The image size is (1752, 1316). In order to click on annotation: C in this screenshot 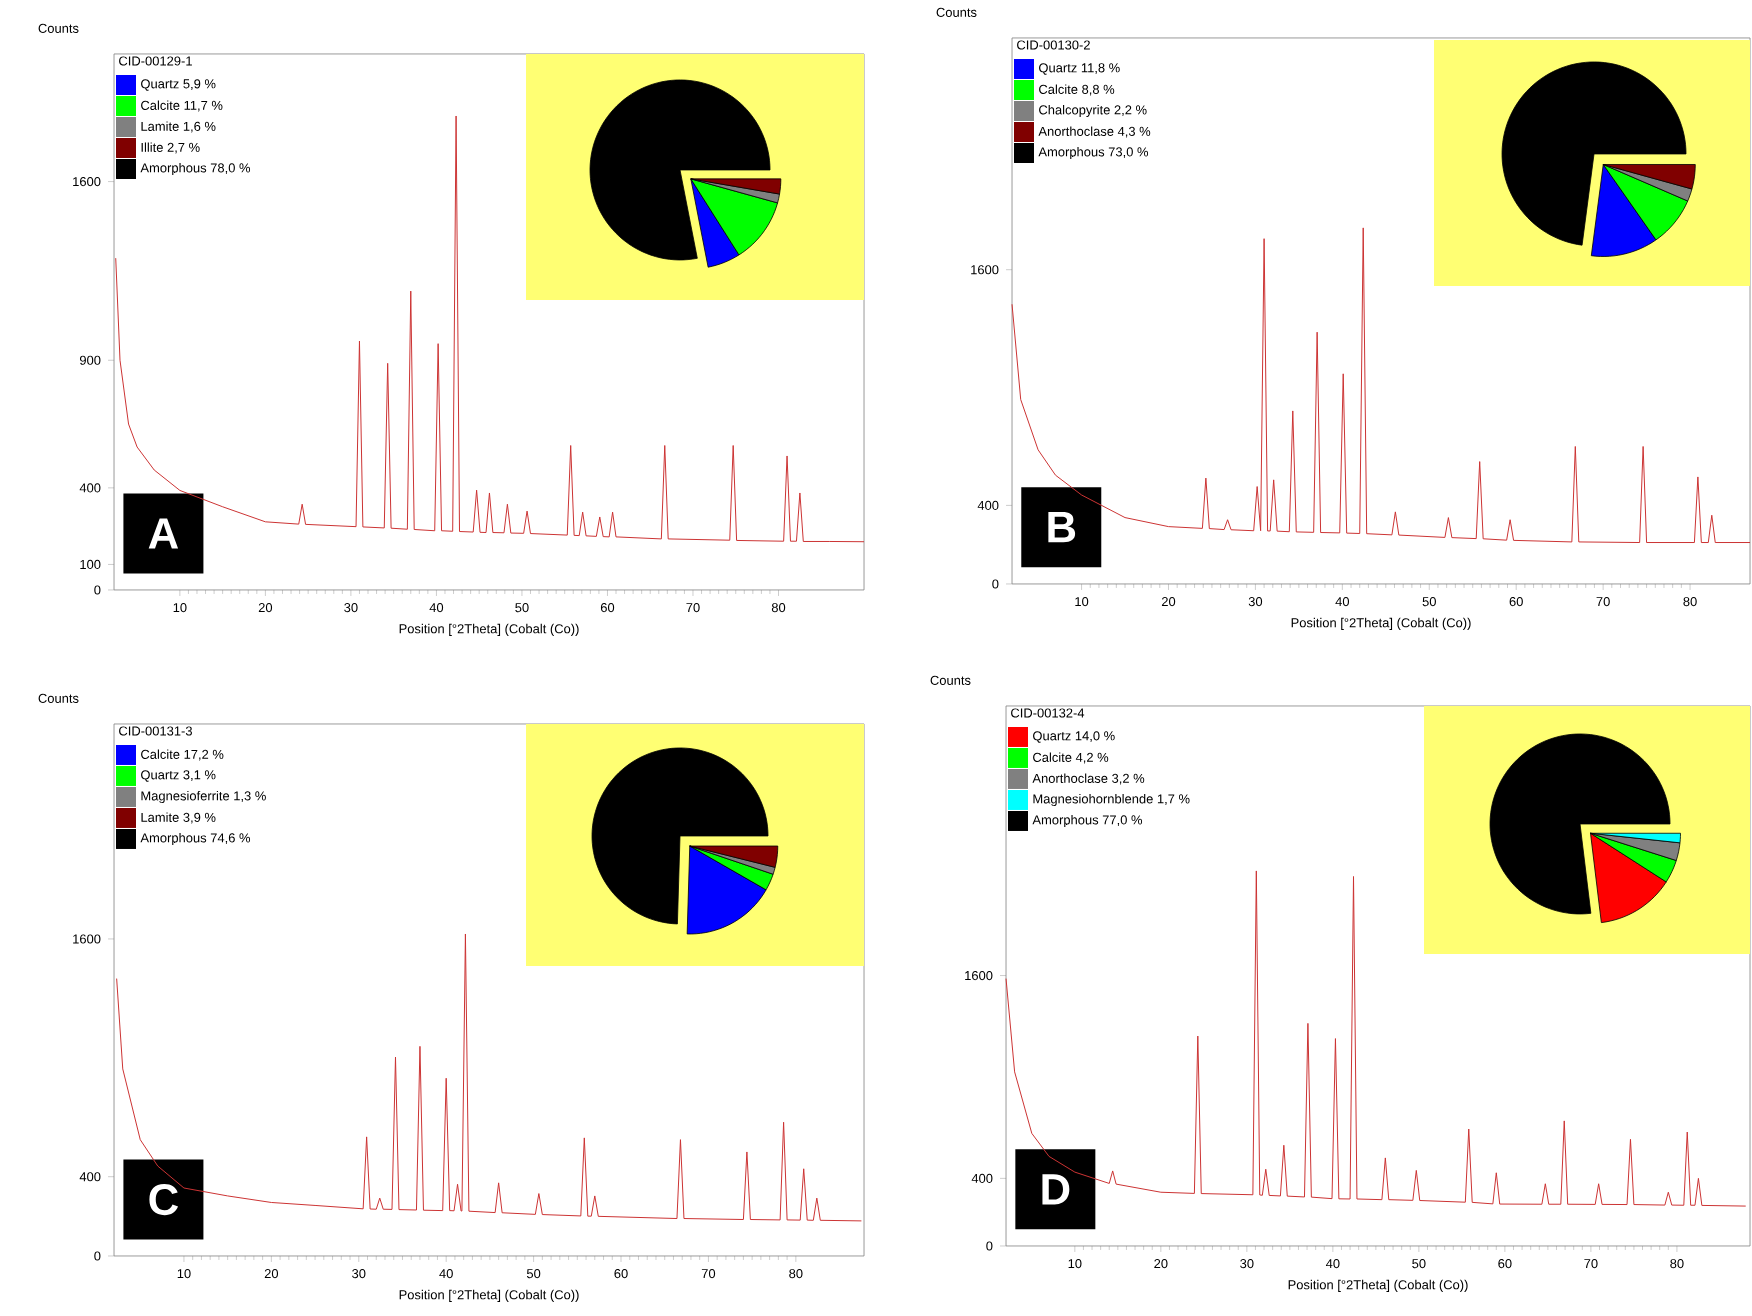, I will do `click(164, 1200)`.